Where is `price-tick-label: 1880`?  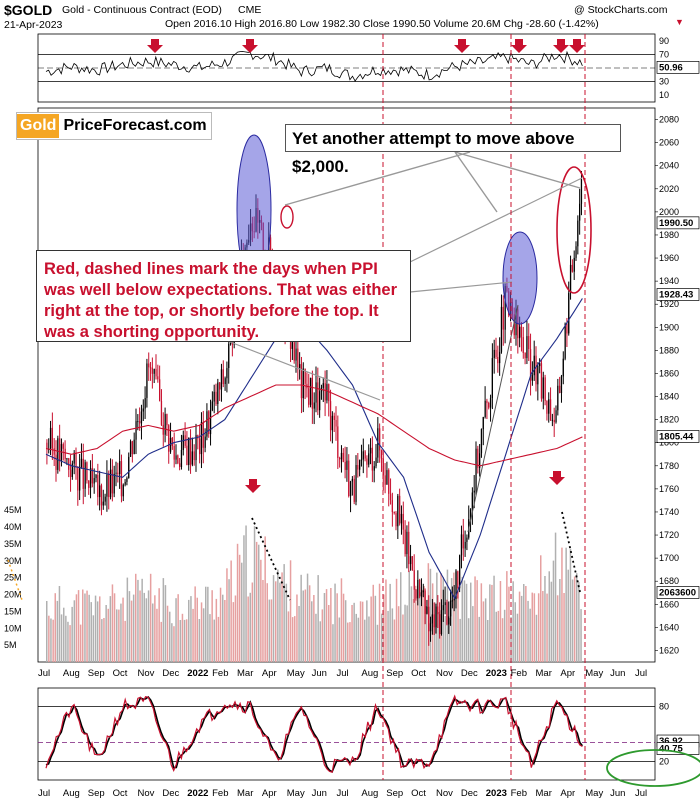 price-tick-label: 1880 is located at coordinates (669, 350).